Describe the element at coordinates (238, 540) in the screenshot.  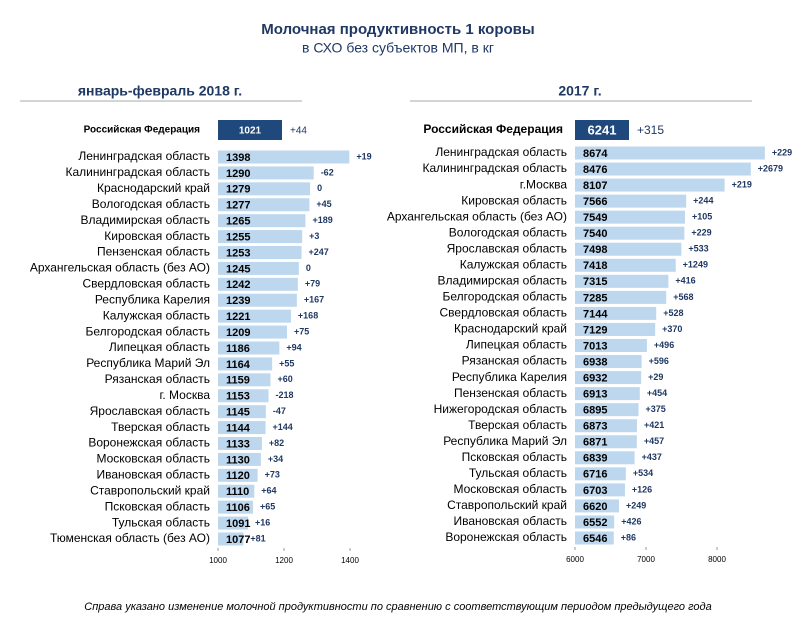
I see `value-label: 1077` at that location.